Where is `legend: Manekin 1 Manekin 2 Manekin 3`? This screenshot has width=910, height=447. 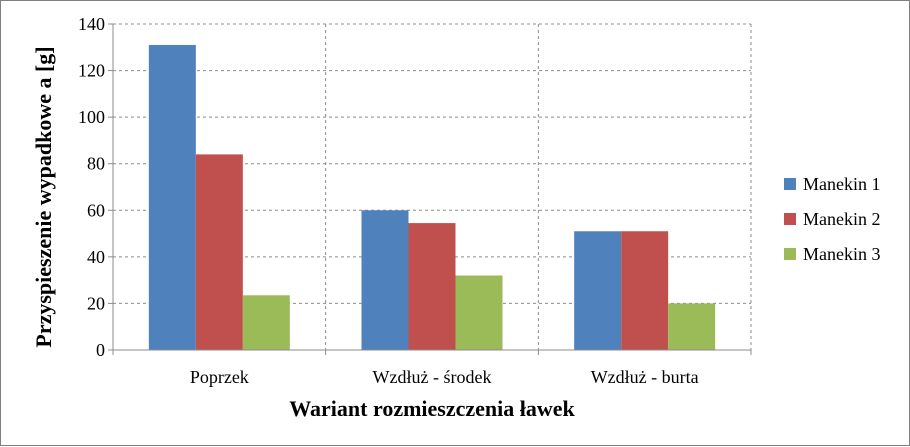
legend: Manekin 1 Manekin 2 Manekin 3 is located at coordinates (832, 219).